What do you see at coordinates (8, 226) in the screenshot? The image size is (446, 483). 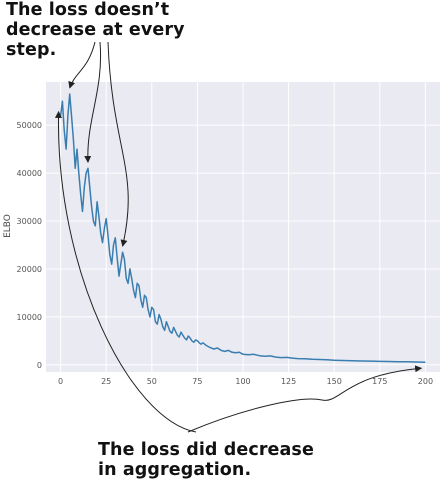 I see `y-axis-label: ELBO` at bounding box center [8, 226].